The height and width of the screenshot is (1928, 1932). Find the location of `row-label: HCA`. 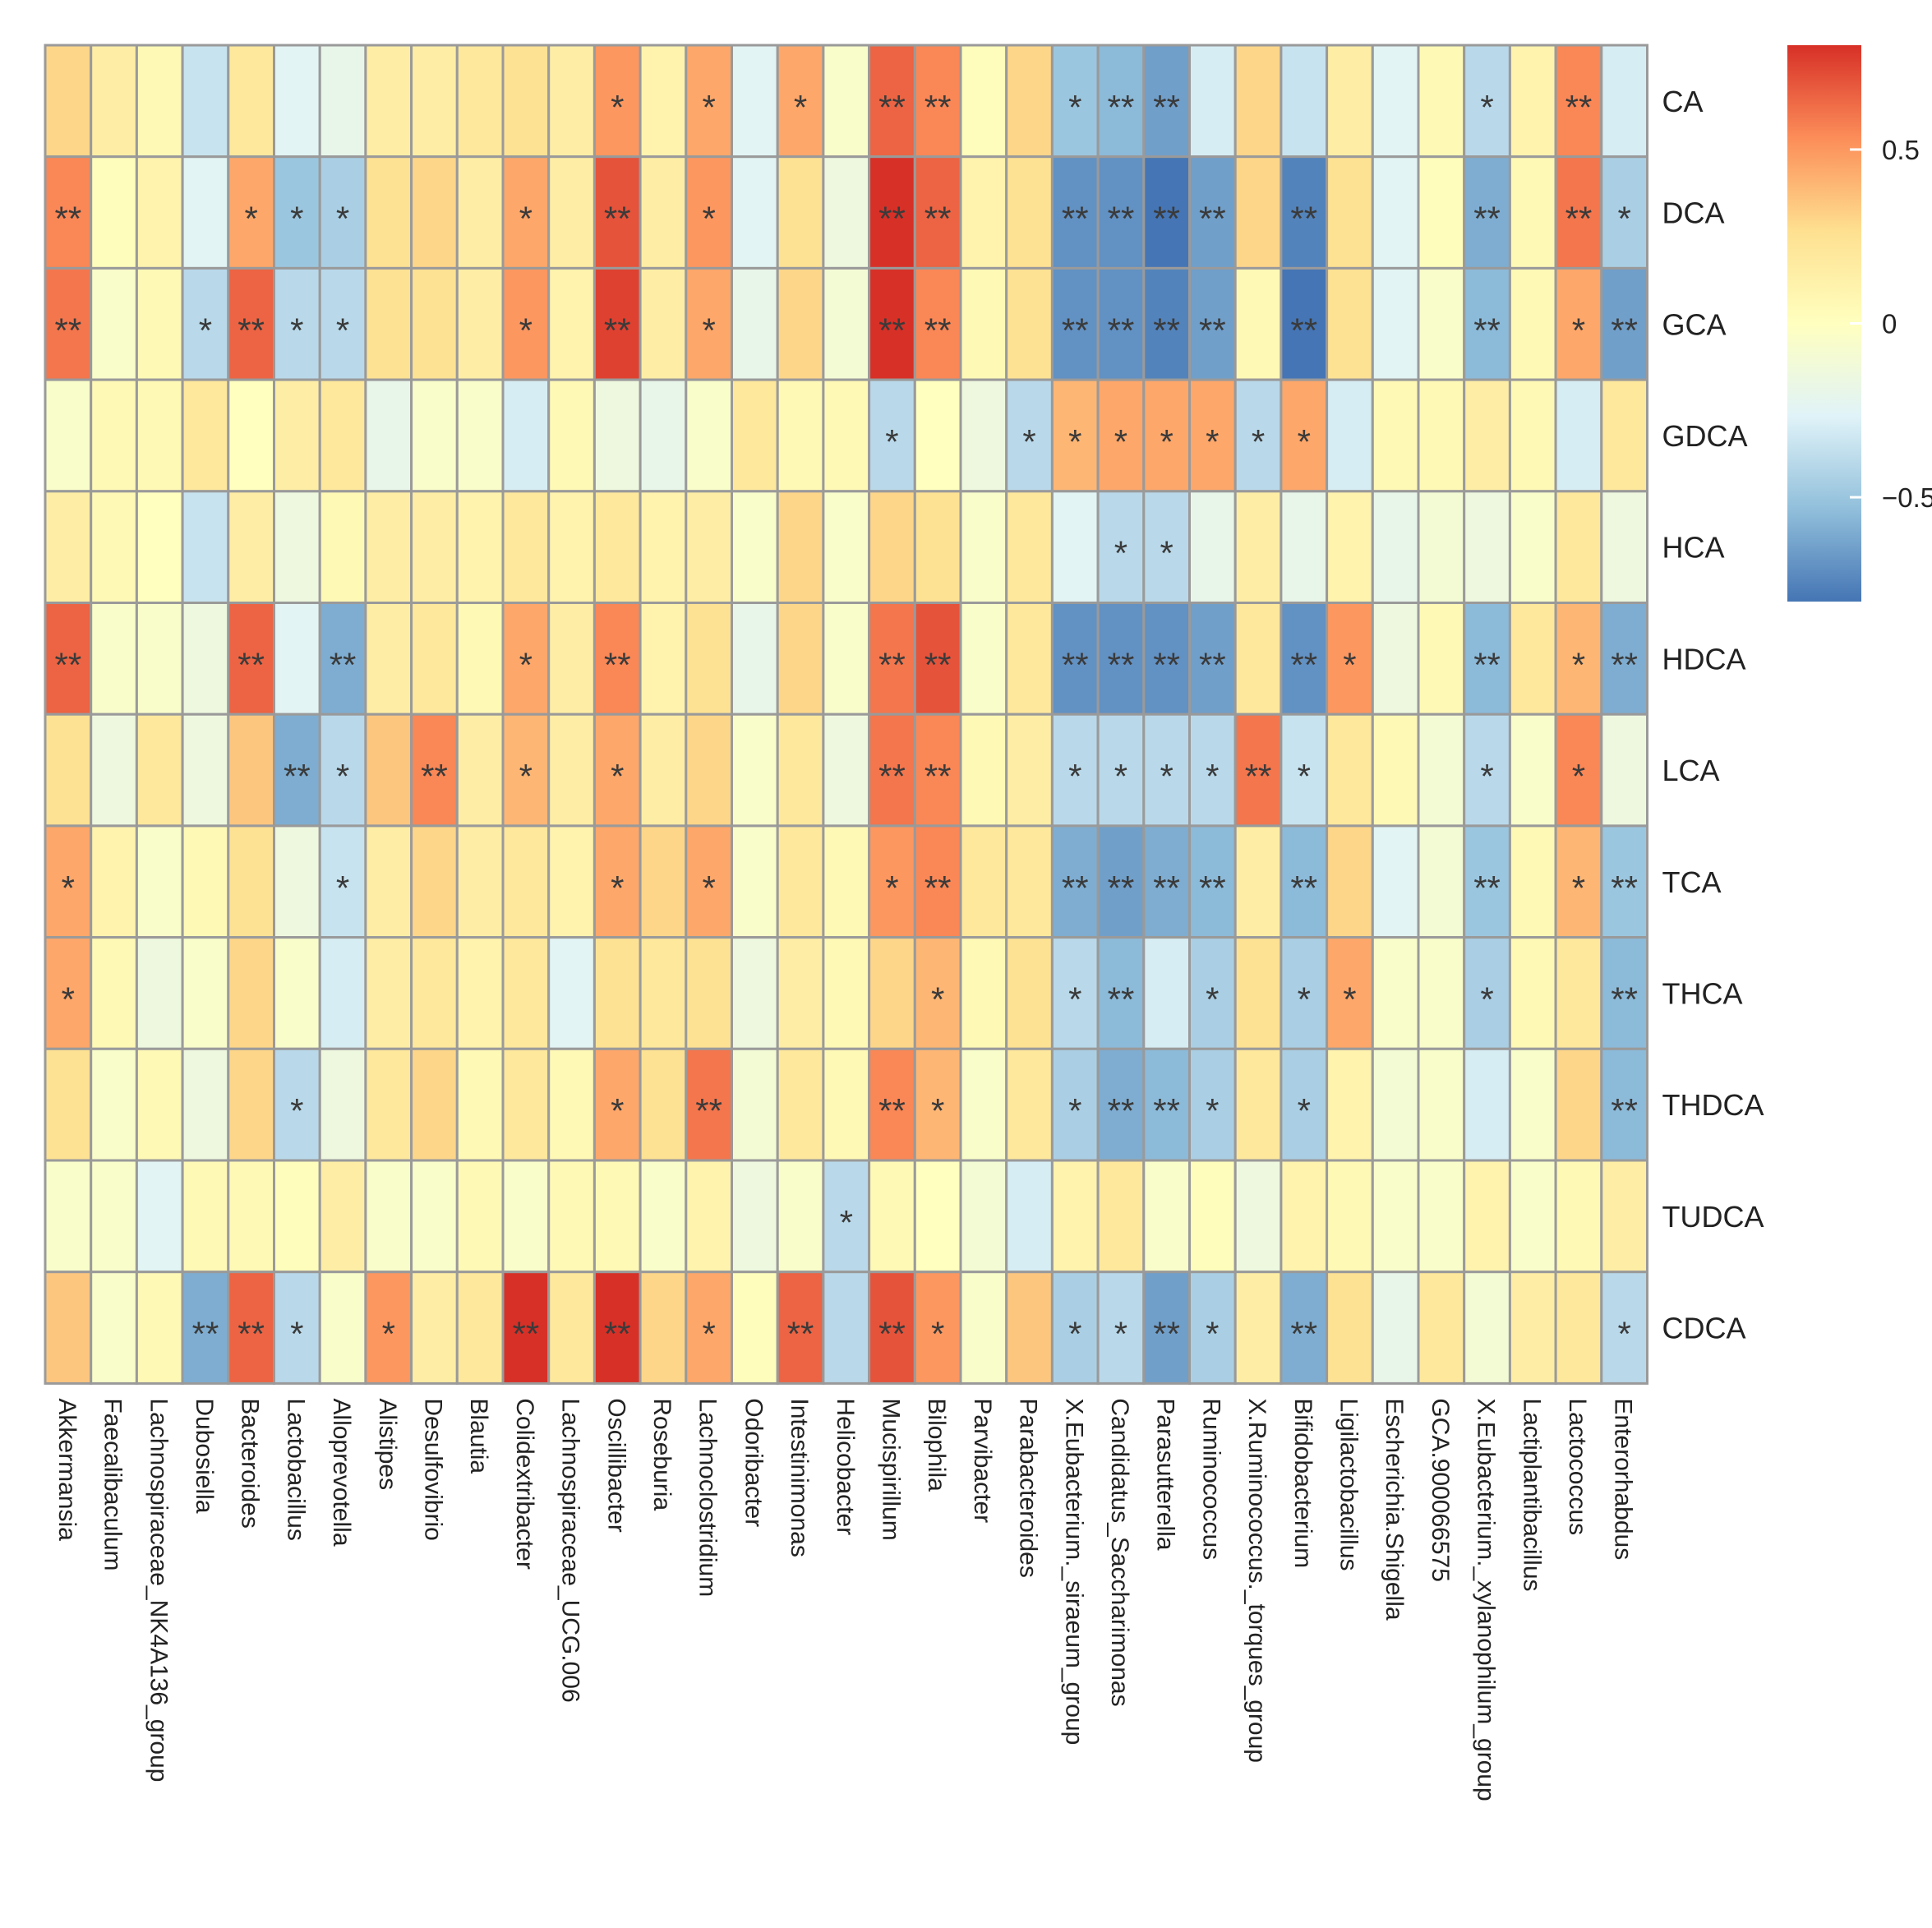

row-label: HCA is located at coordinates (1694, 548).